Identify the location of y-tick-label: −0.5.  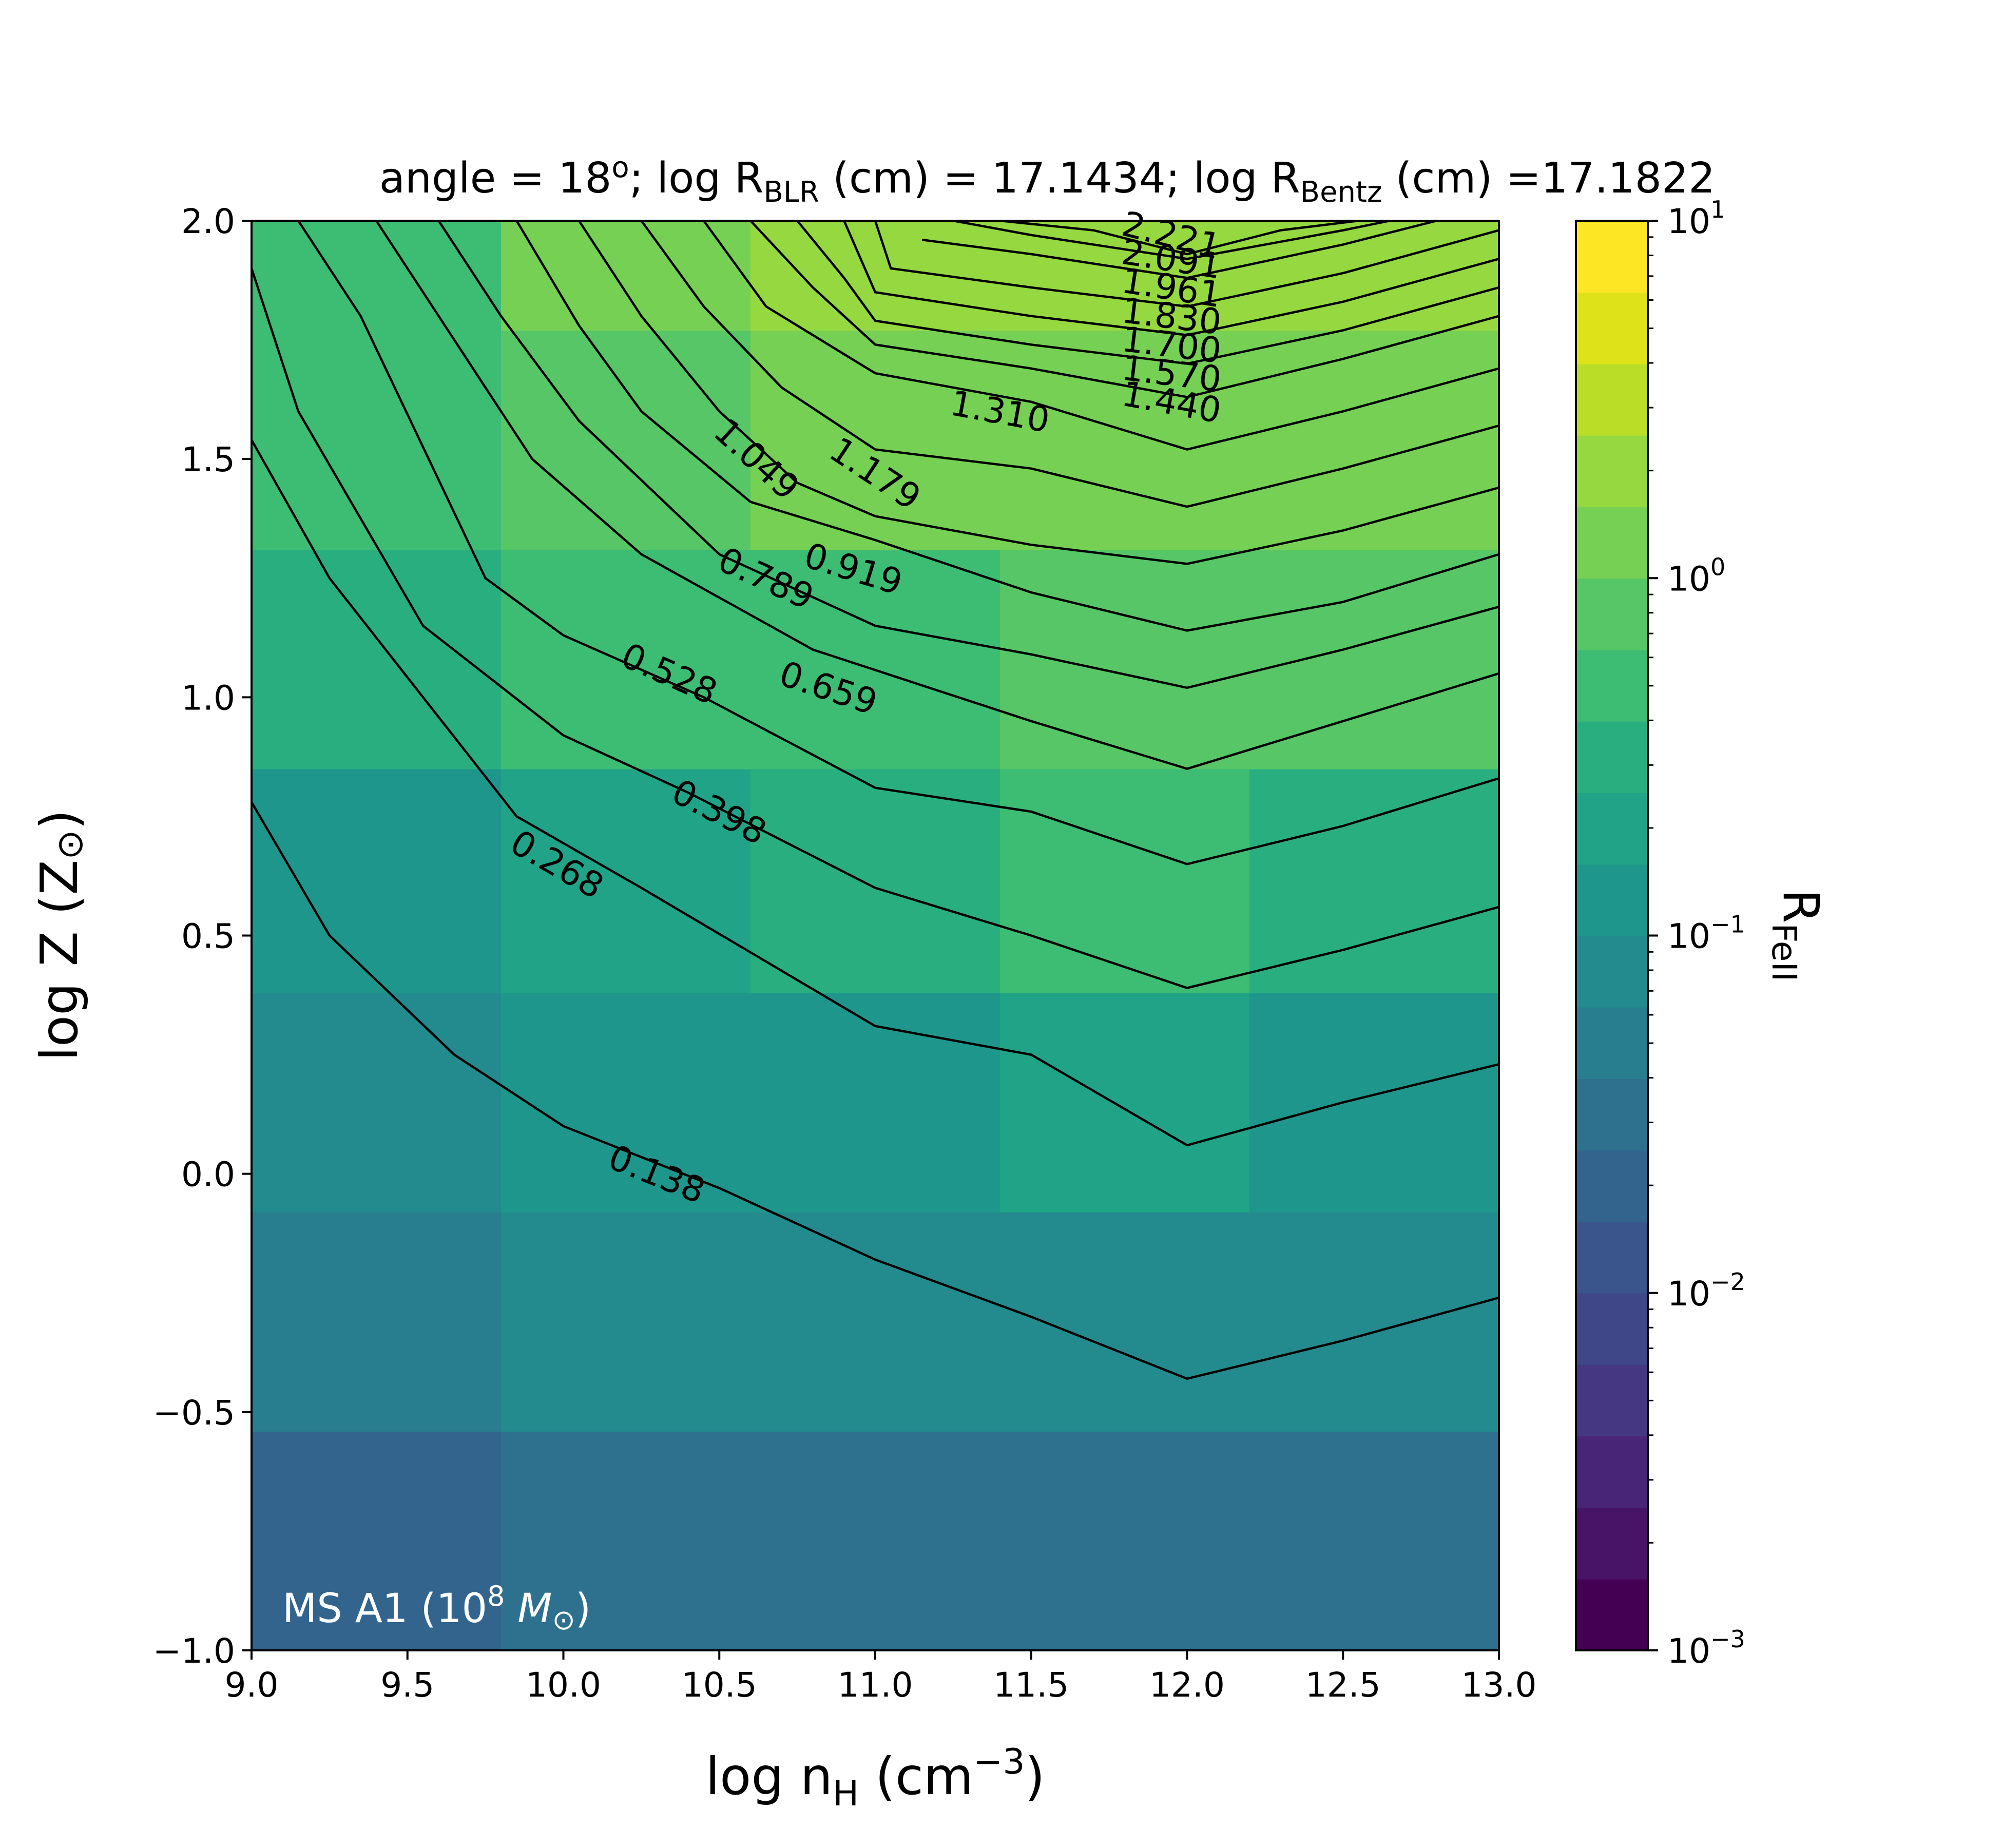
(194, 1413).